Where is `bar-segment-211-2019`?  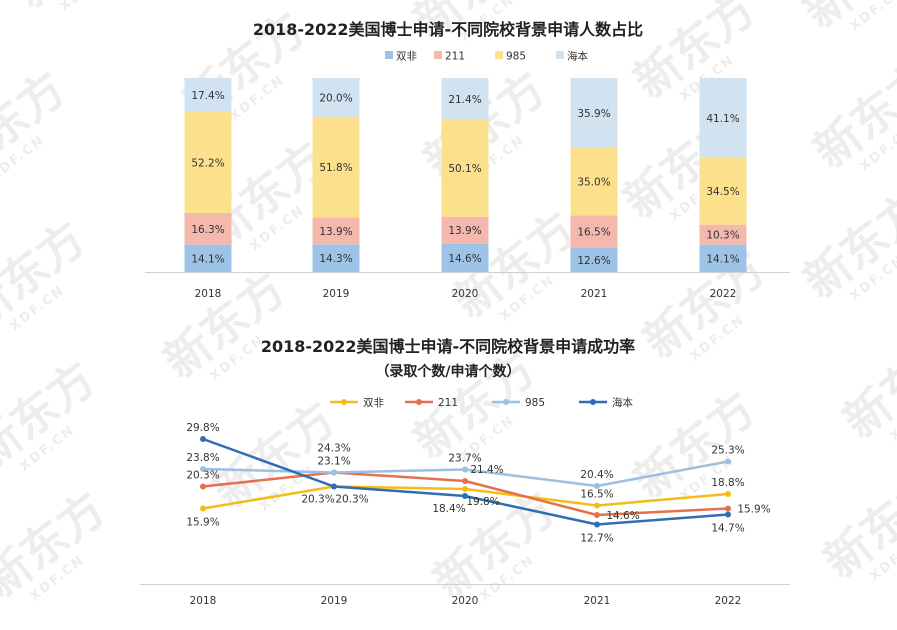
bar-segment-211-2019 is located at coordinates (336, 231).